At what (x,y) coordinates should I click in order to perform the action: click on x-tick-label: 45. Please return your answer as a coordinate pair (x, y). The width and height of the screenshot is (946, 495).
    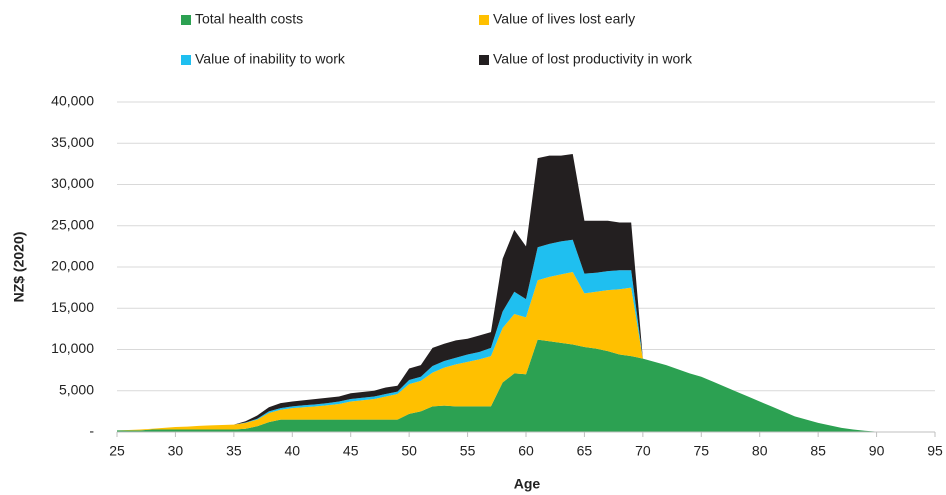
    Looking at the image, I should click on (351, 451).